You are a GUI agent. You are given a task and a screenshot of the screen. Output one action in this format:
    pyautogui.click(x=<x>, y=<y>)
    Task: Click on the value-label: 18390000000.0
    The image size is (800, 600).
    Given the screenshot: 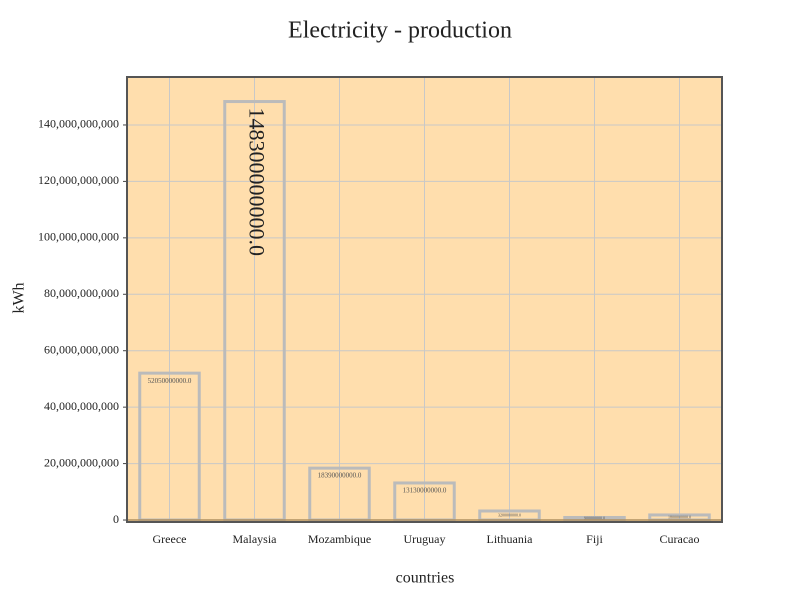 What is the action you would take?
    pyautogui.click(x=340, y=476)
    